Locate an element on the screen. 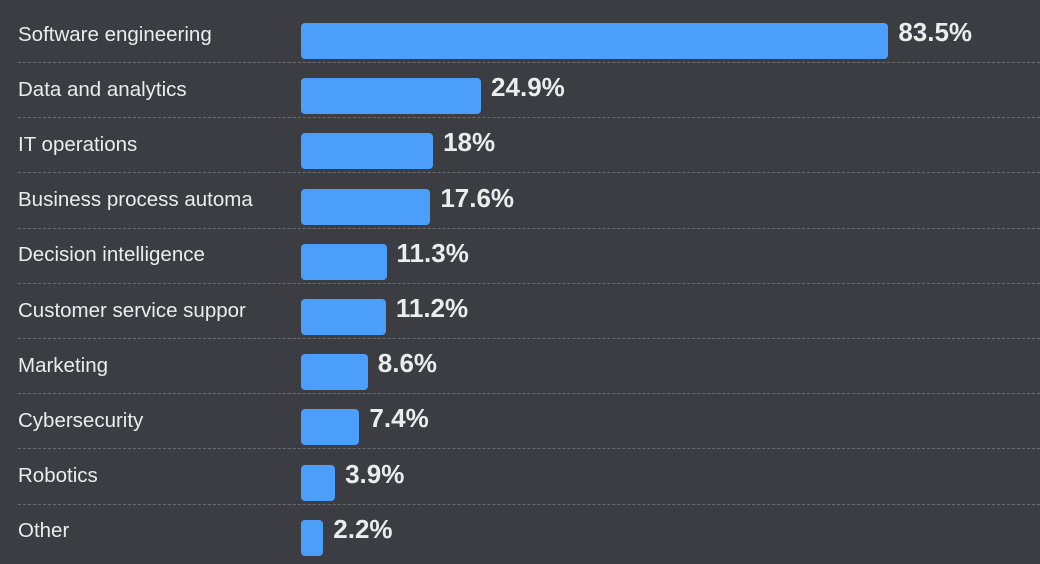 The width and height of the screenshot is (1040, 564). chart-row: Software engineering 83.5% is located at coordinates (529, 35).